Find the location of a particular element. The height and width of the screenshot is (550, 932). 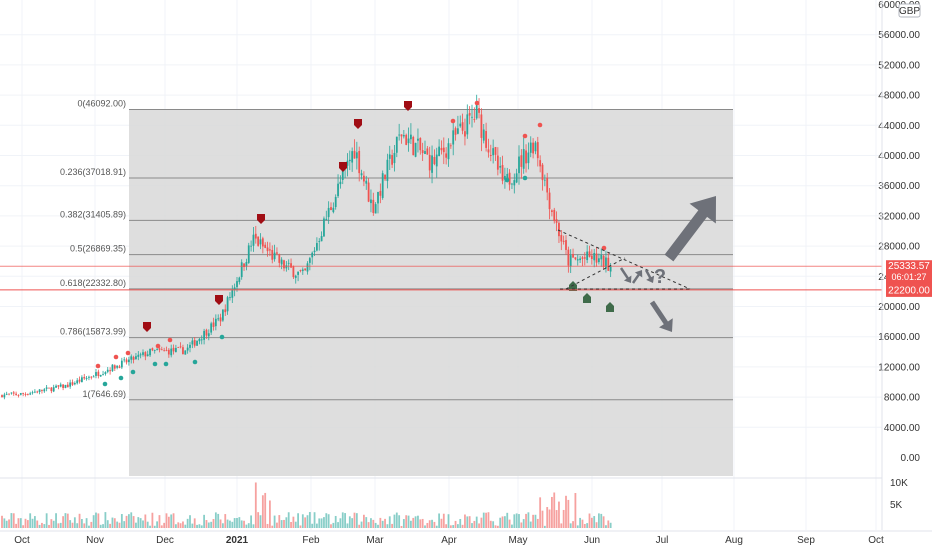

buy-dot is located at coordinates (166, 364).